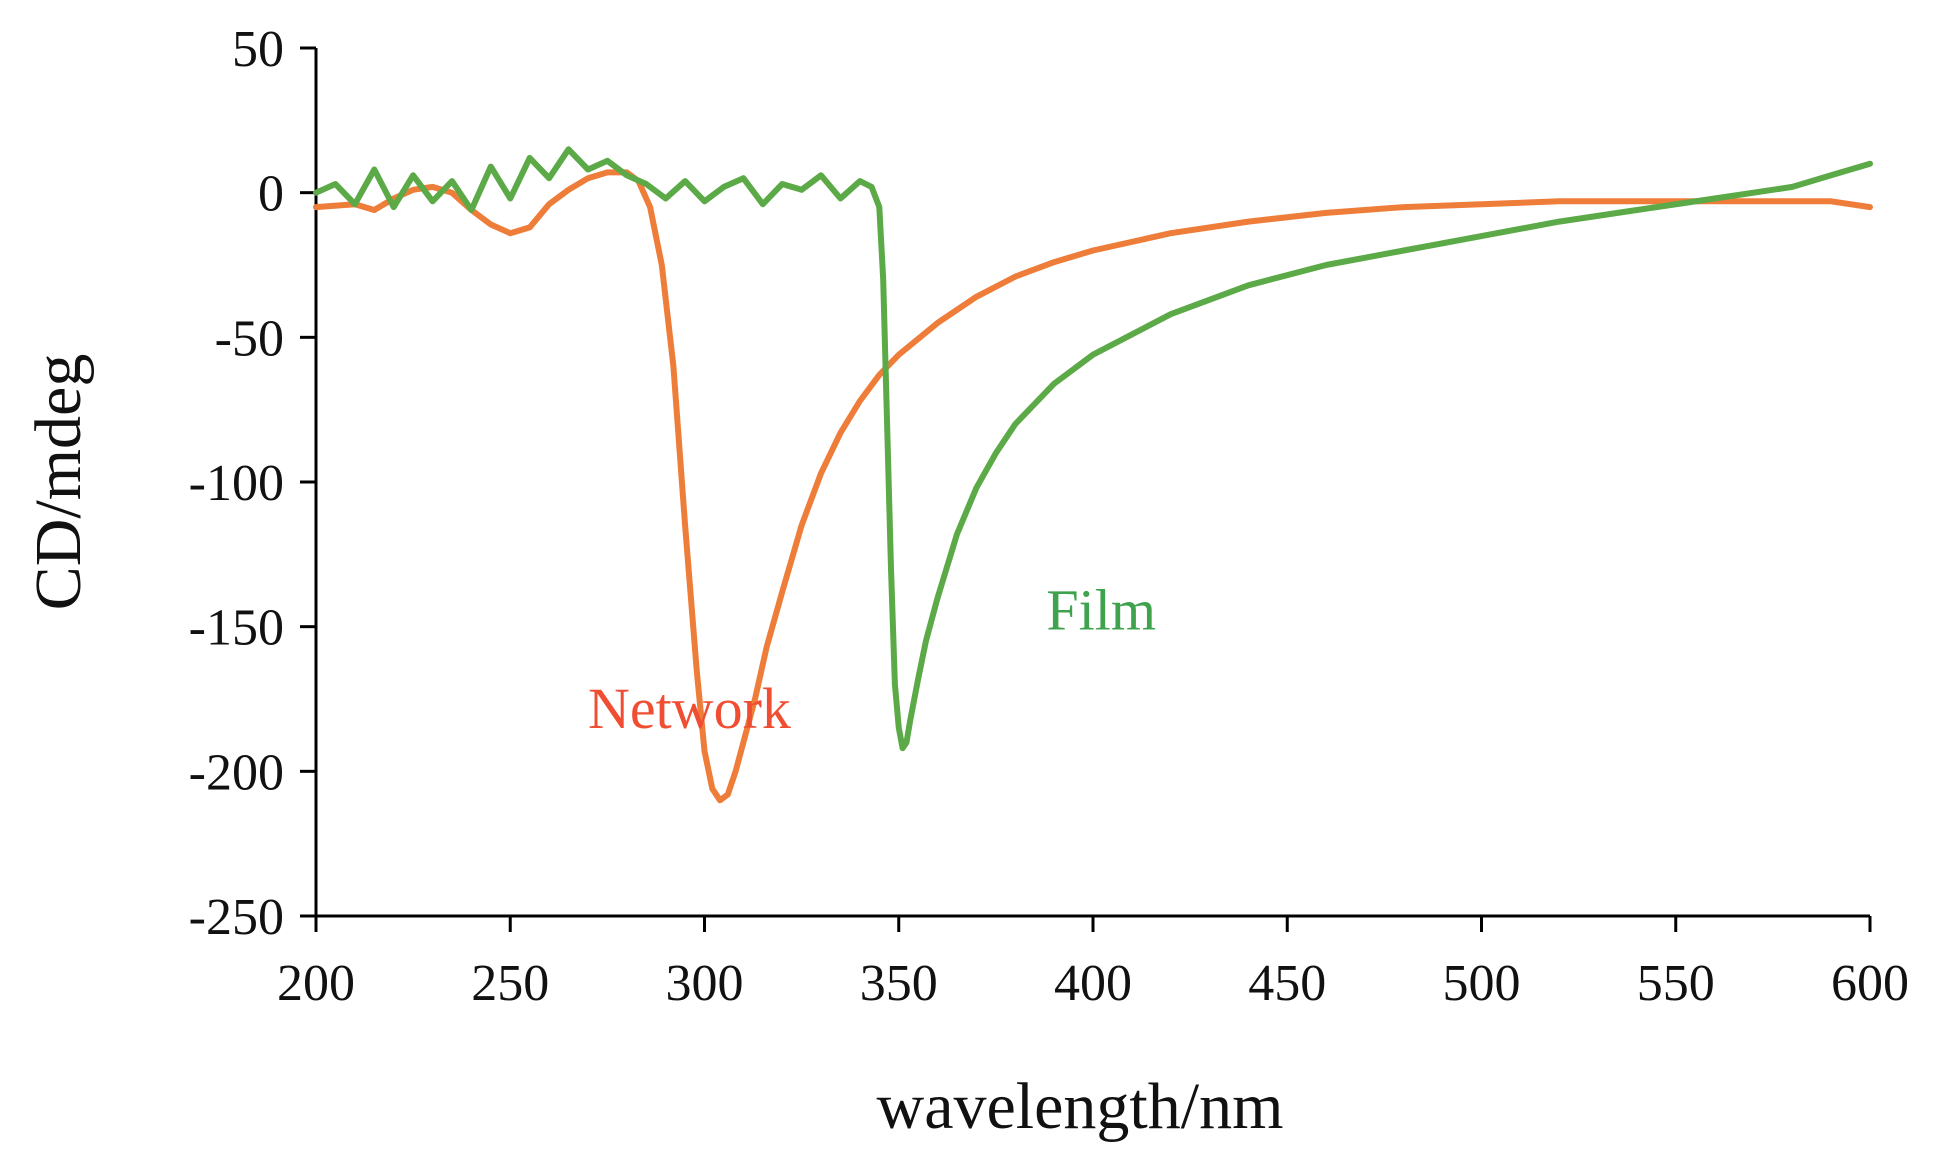 The width and height of the screenshot is (1942, 1171). I want to click on labels-layer: Network Film, so click(872, 659).